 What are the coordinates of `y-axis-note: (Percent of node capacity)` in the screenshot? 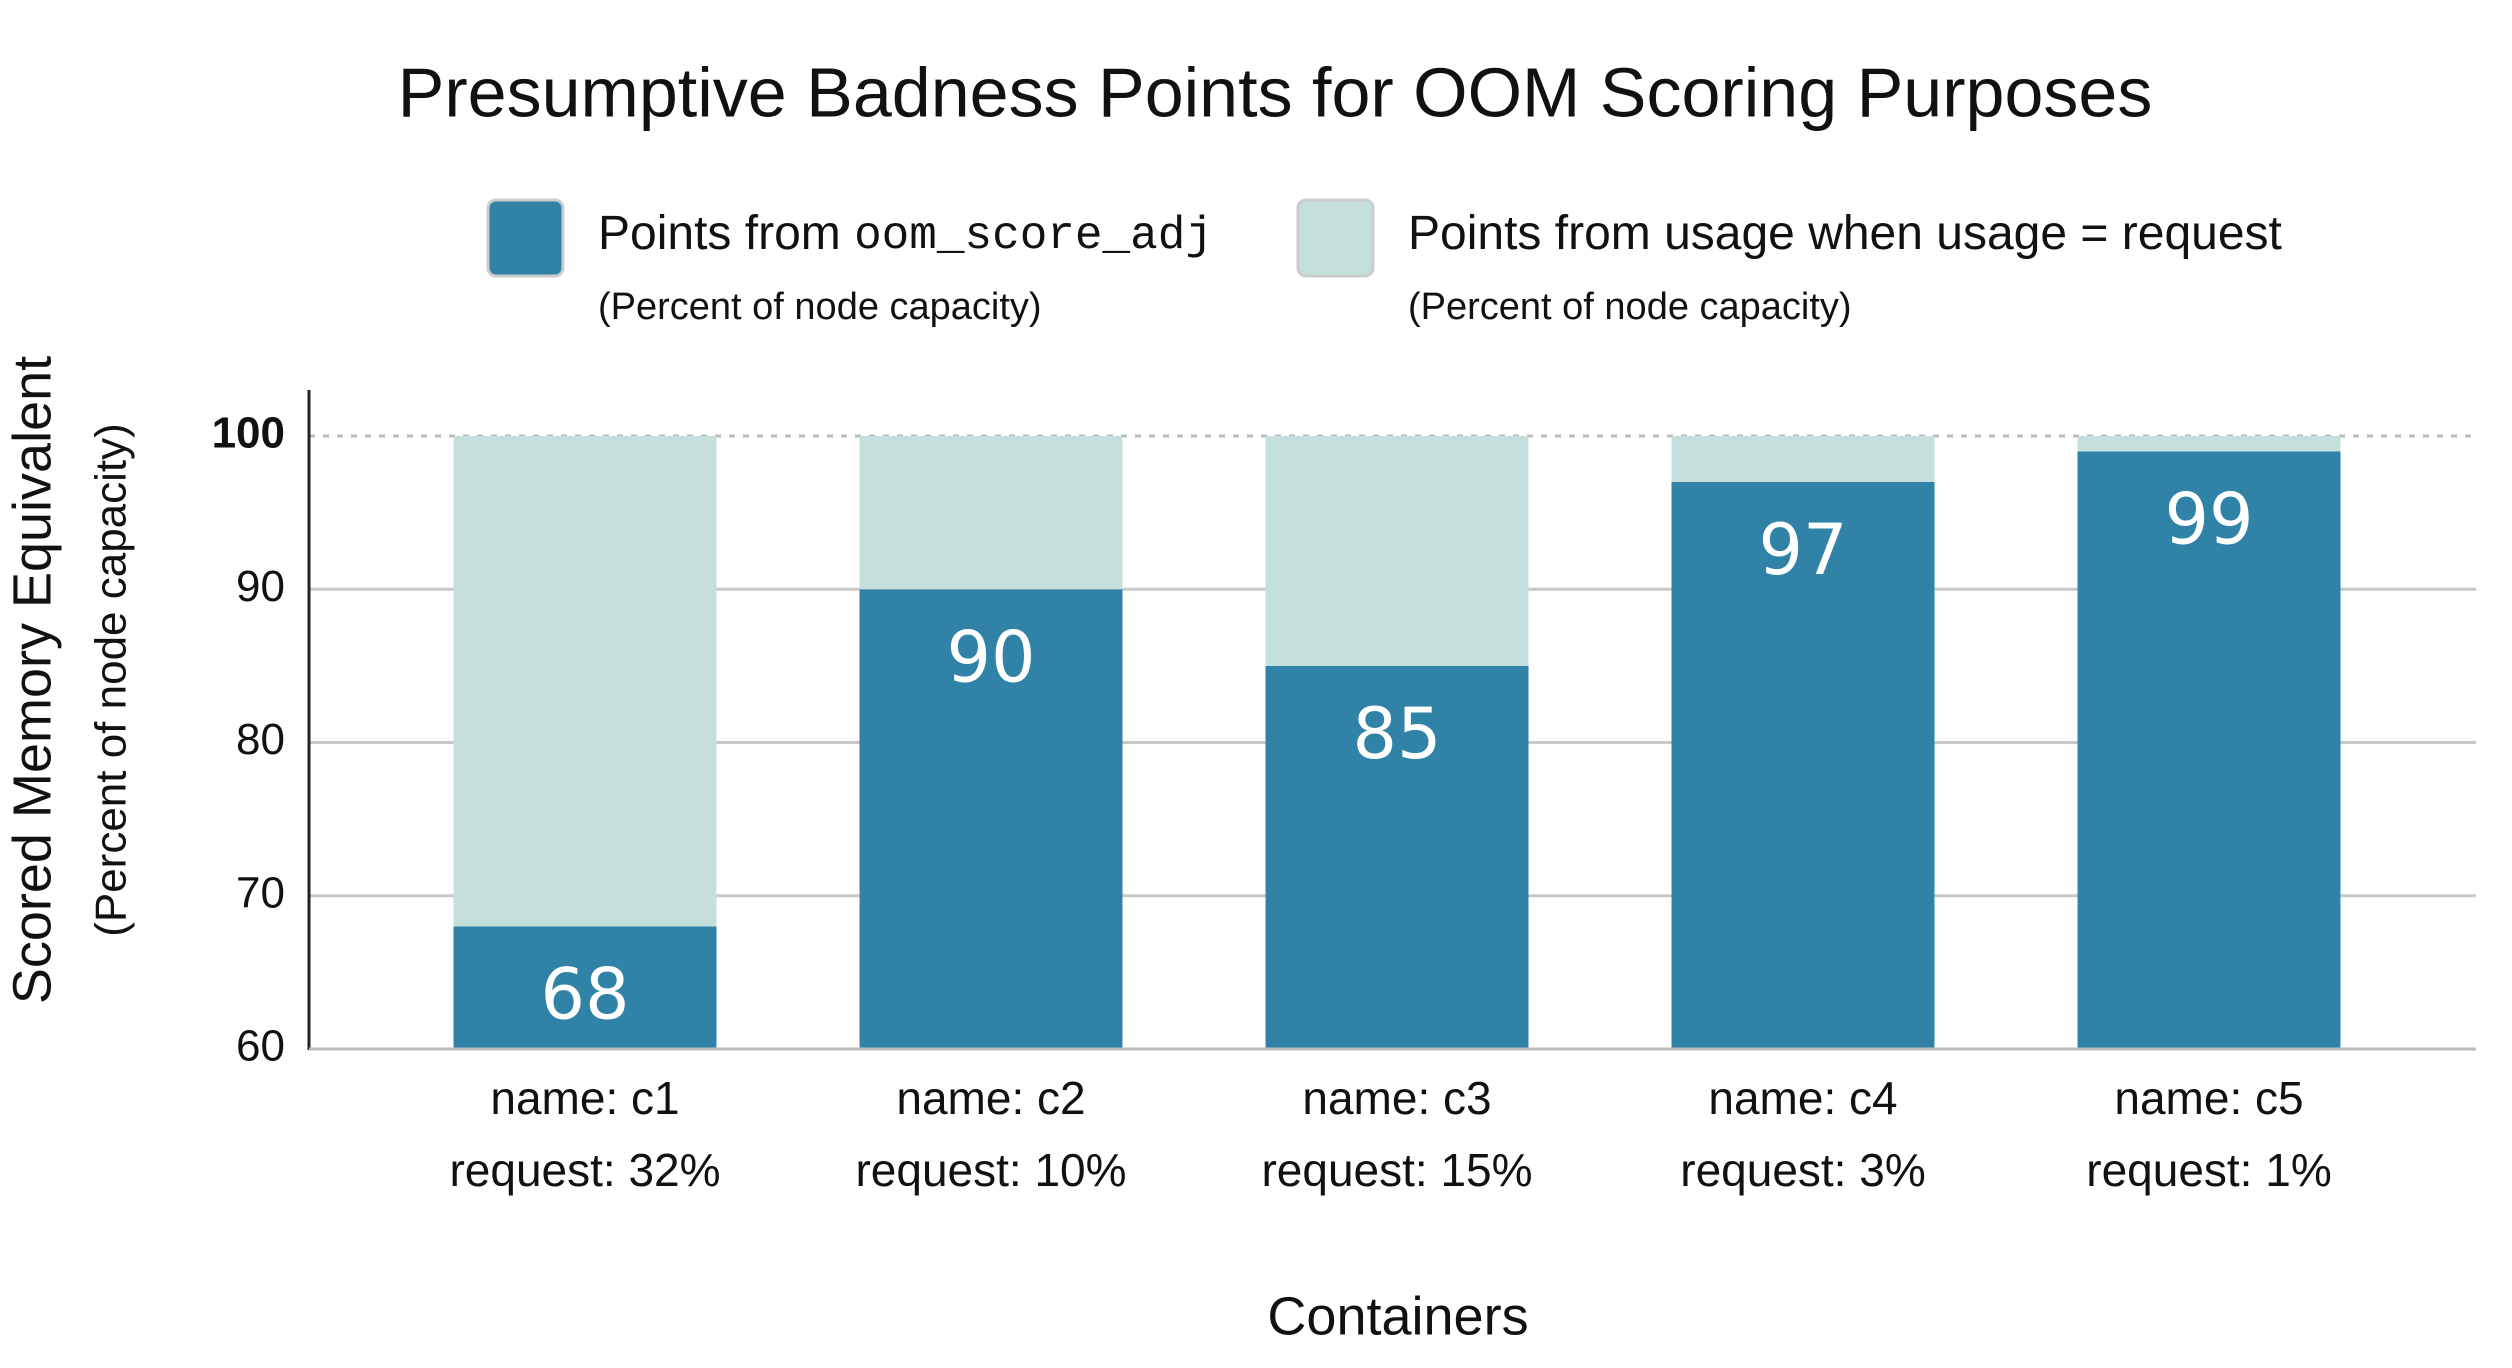 It's located at (111, 680).